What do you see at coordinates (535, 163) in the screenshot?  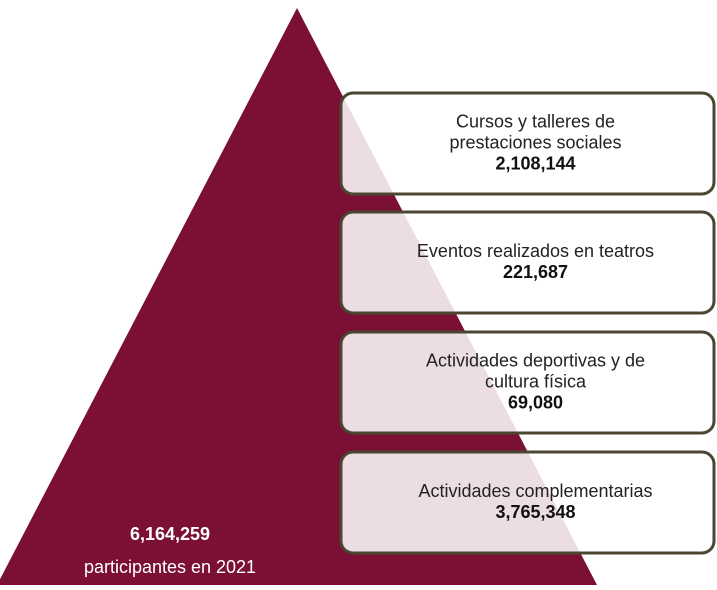 I see `box-value: 2,108,144` at bounding box center [535, 163].